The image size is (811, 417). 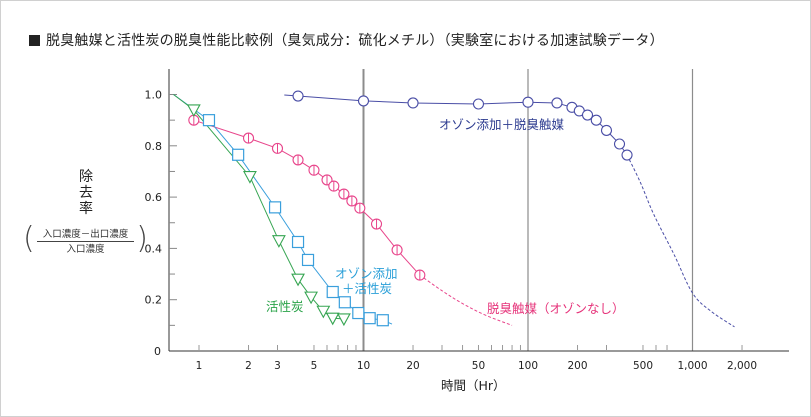 I want to click on formula-numerator: 入口濃度－出口濃度, so click(x=85, y=234).